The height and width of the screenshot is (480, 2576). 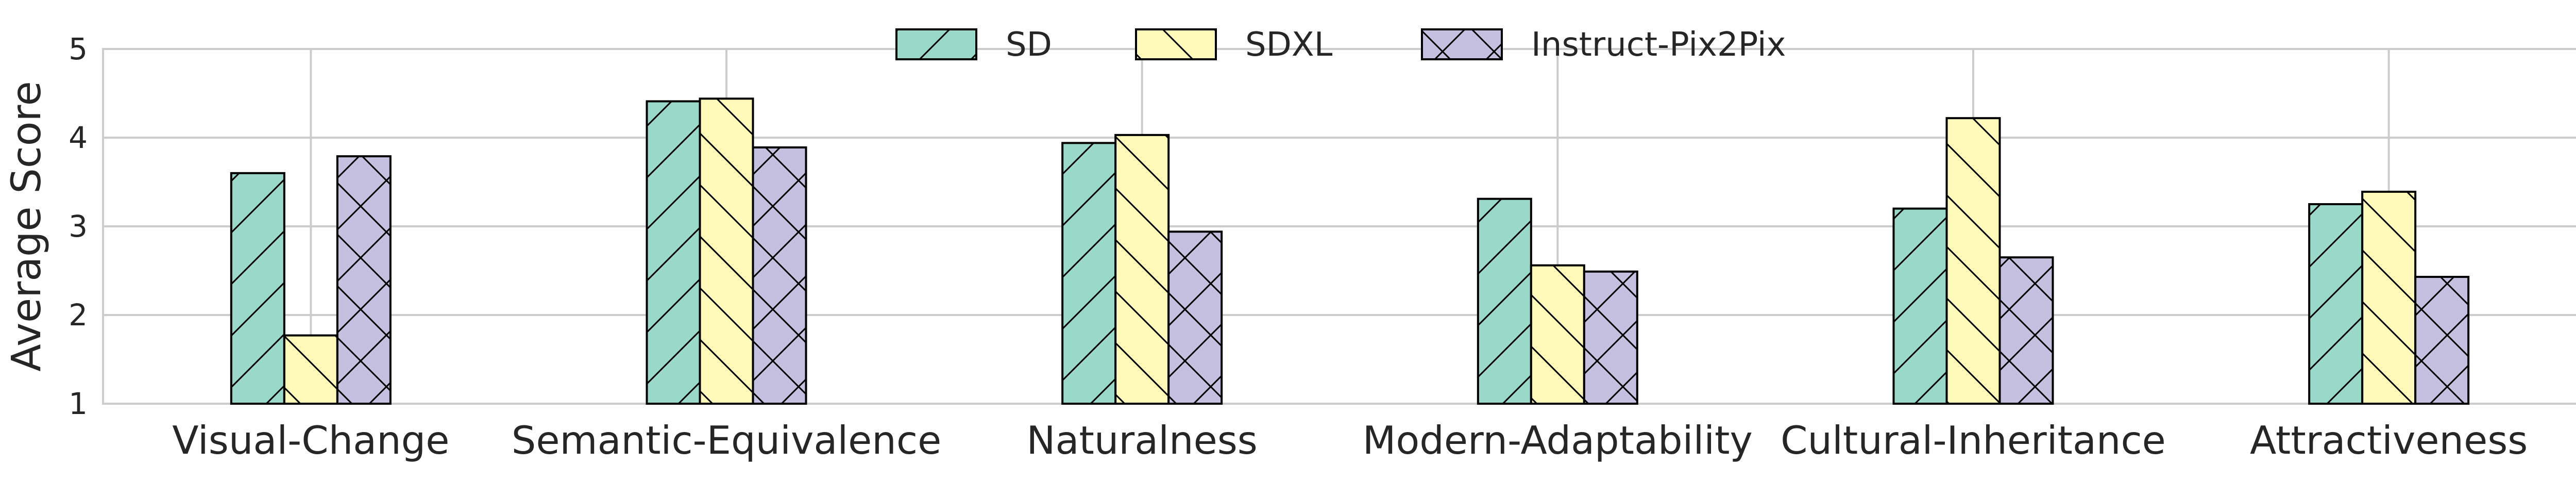 I want to click on y-tick-label: 4, so click(x=79, y=138).